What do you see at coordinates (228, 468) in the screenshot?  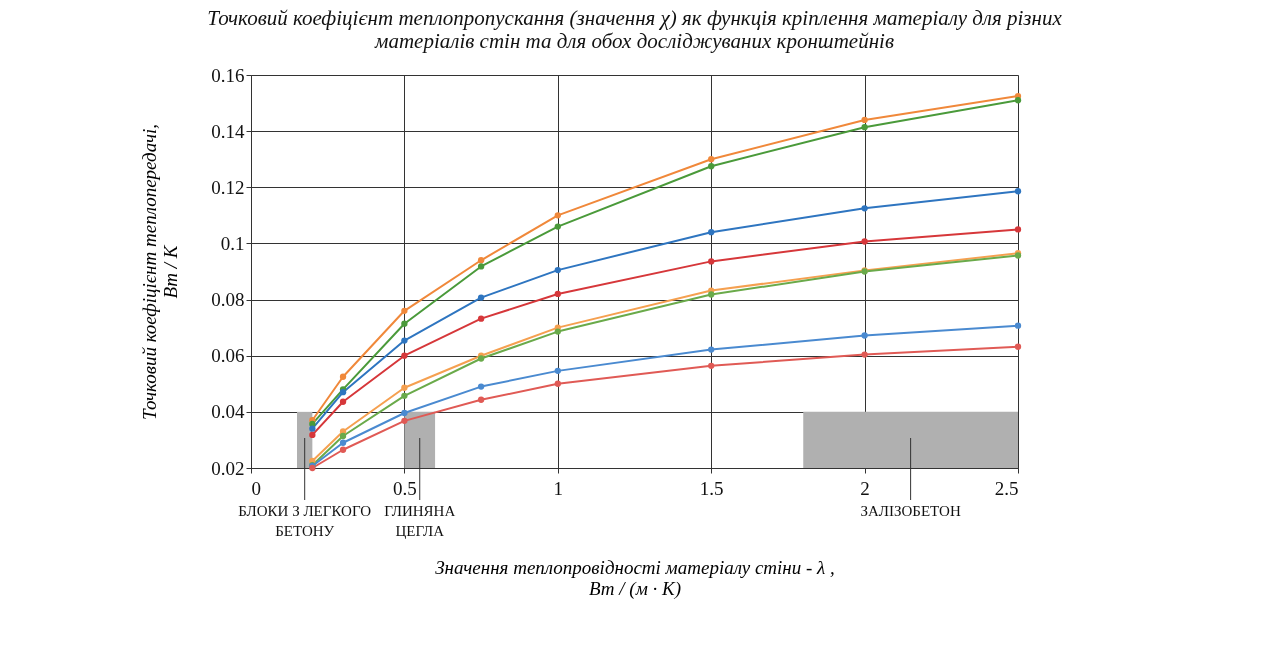 I see `y-tick-label: 0.02` at bounding box center [228, 468].